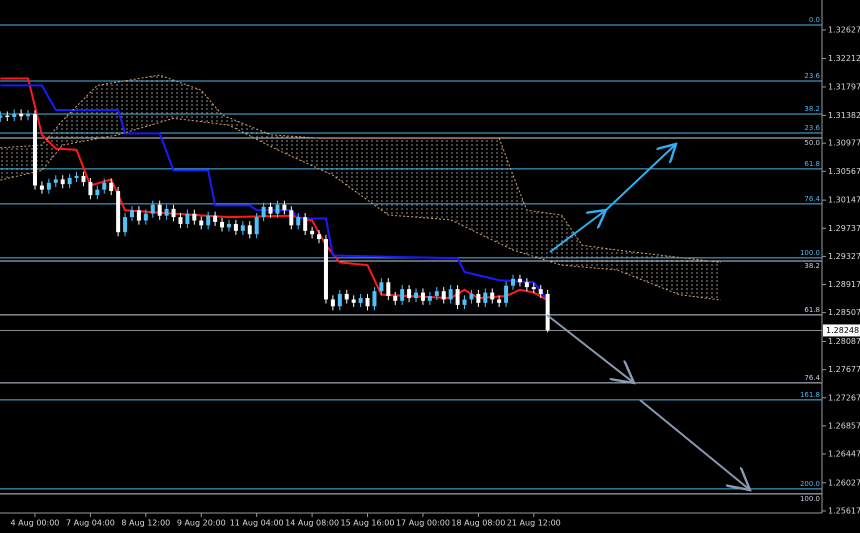  I want to click on price-label: 1.28248, so click(842, 330).